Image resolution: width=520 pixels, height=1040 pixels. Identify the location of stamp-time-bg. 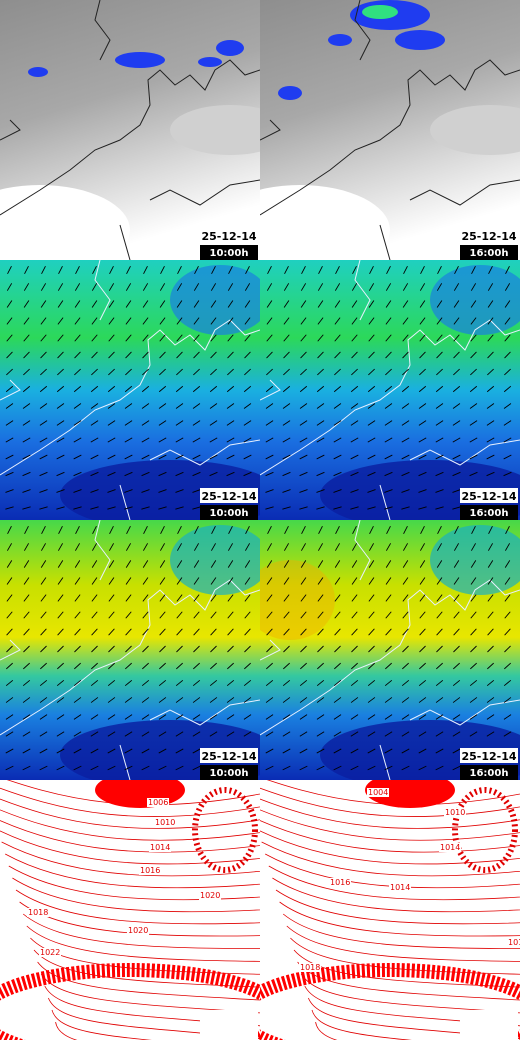
(229, 512).